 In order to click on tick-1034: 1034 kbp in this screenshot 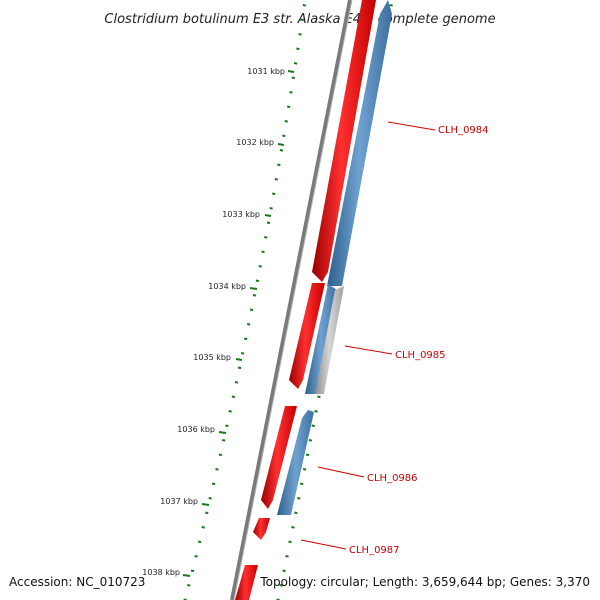, I will do `click(233, 286)`.